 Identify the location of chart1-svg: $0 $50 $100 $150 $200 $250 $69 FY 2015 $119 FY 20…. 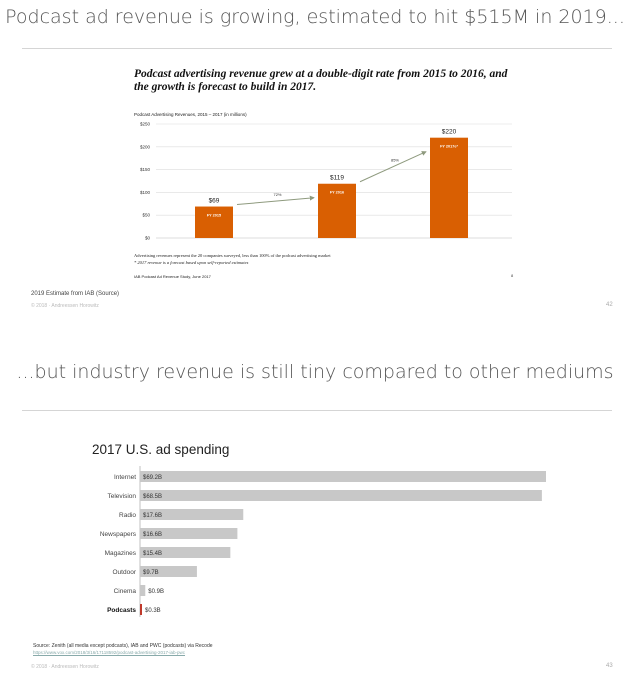
(326, 181).